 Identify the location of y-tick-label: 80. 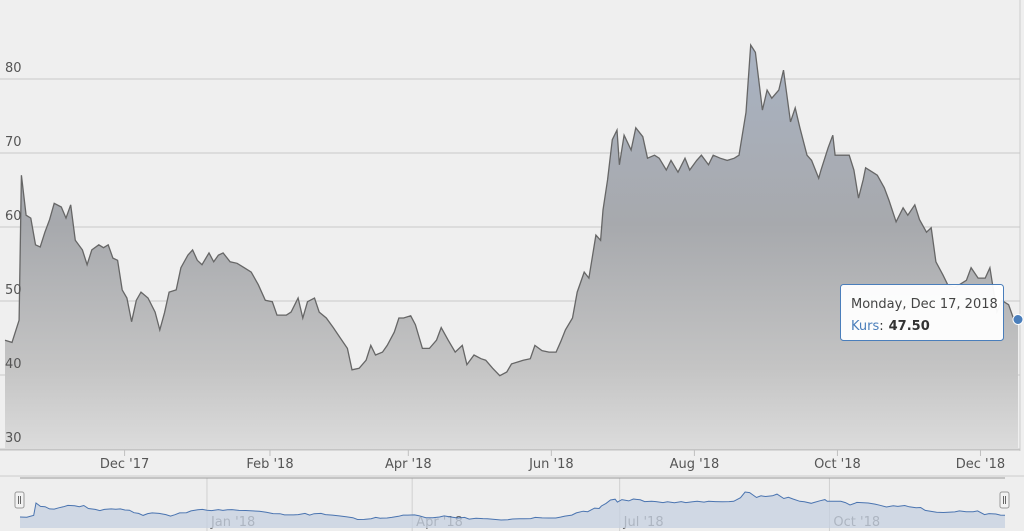
(13, 68).